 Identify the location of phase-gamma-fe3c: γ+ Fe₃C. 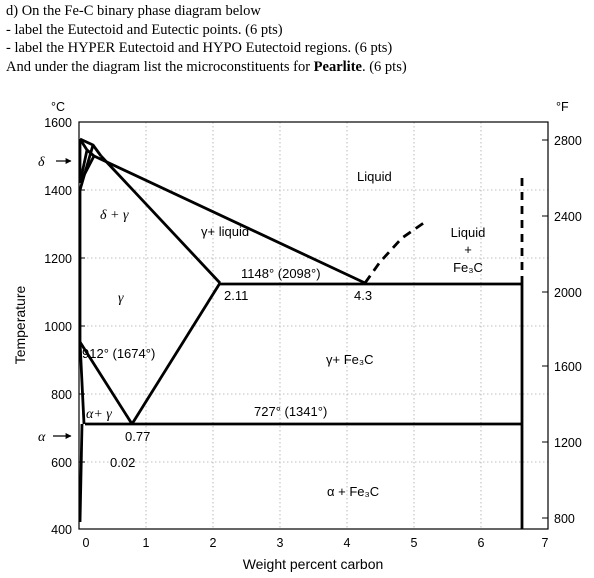
(350, 359).